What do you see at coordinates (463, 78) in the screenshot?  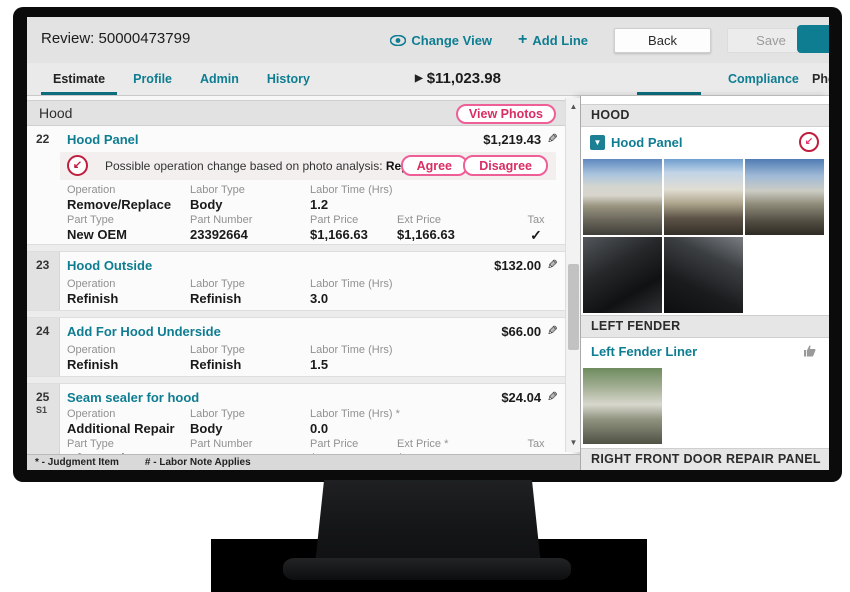 I see `estimate-total-value: $11,023.98` at bounding box center [463, 78].